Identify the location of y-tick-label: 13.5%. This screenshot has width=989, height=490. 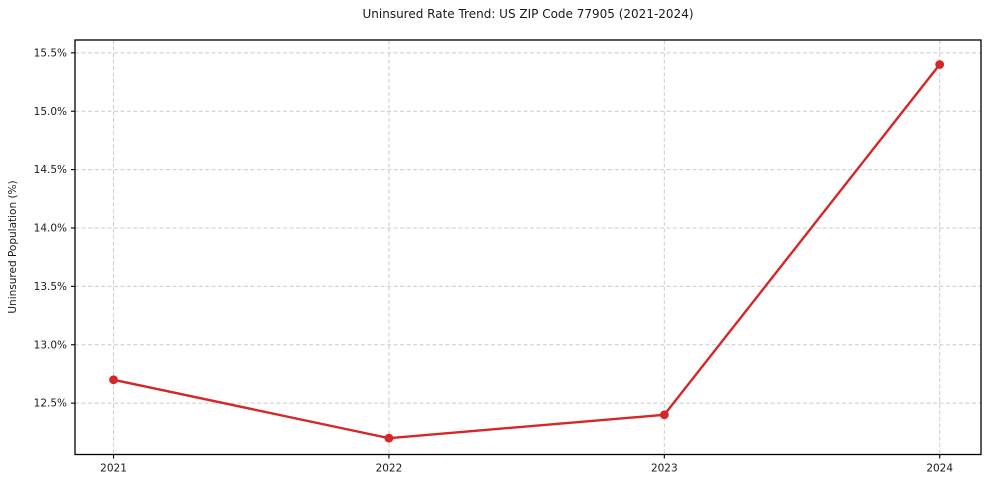
(50, 287).